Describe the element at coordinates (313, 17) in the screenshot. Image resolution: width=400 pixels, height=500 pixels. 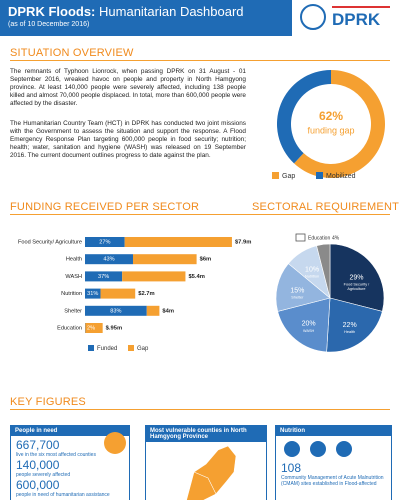
I see `un-logo` at that location.